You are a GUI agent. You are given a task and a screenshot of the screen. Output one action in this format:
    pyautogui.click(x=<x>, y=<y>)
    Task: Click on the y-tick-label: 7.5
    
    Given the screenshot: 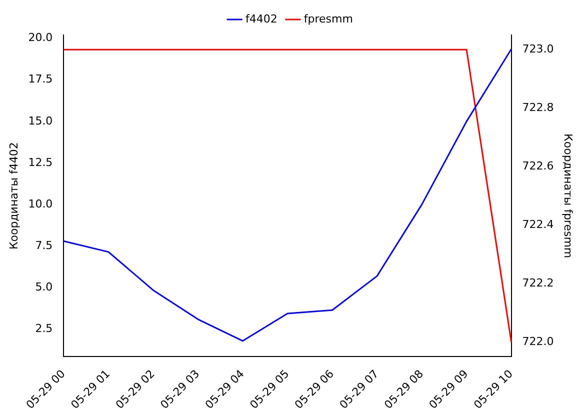 What is the action you would take?
    pyautogui.click(x=44, y=245)
    